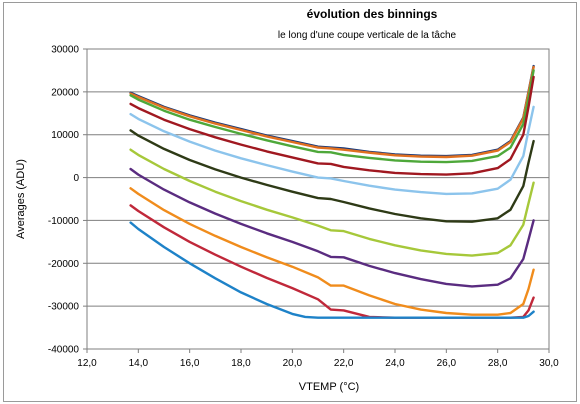 The image size is (580, 404). What do you see at coordinates (447, 363) in the screenshot?
I see `x-tick-label: 26,0` at bounding box center [447, 363].